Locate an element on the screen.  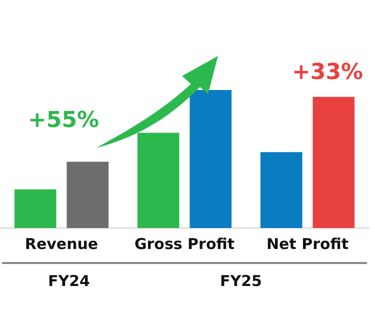
text: FY24 is located at coordinates (69, 281).